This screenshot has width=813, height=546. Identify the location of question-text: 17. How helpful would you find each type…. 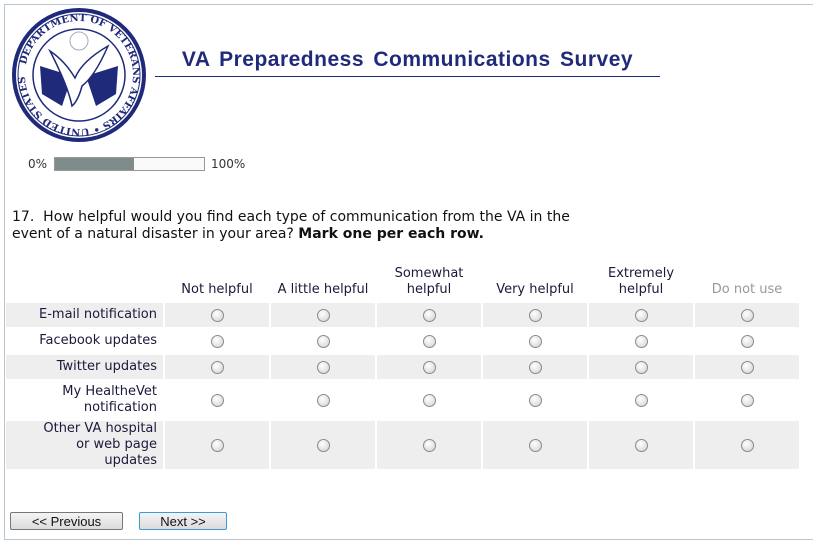
(312, 226).